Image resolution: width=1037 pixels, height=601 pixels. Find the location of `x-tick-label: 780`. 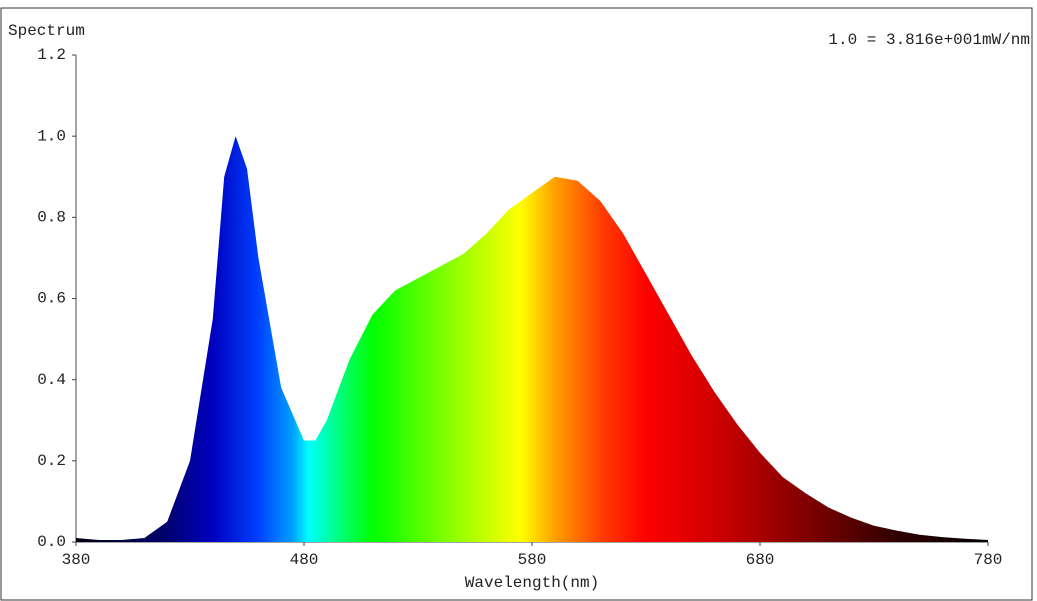

x-tick-label: 780 is located at coordinates (988, 560).